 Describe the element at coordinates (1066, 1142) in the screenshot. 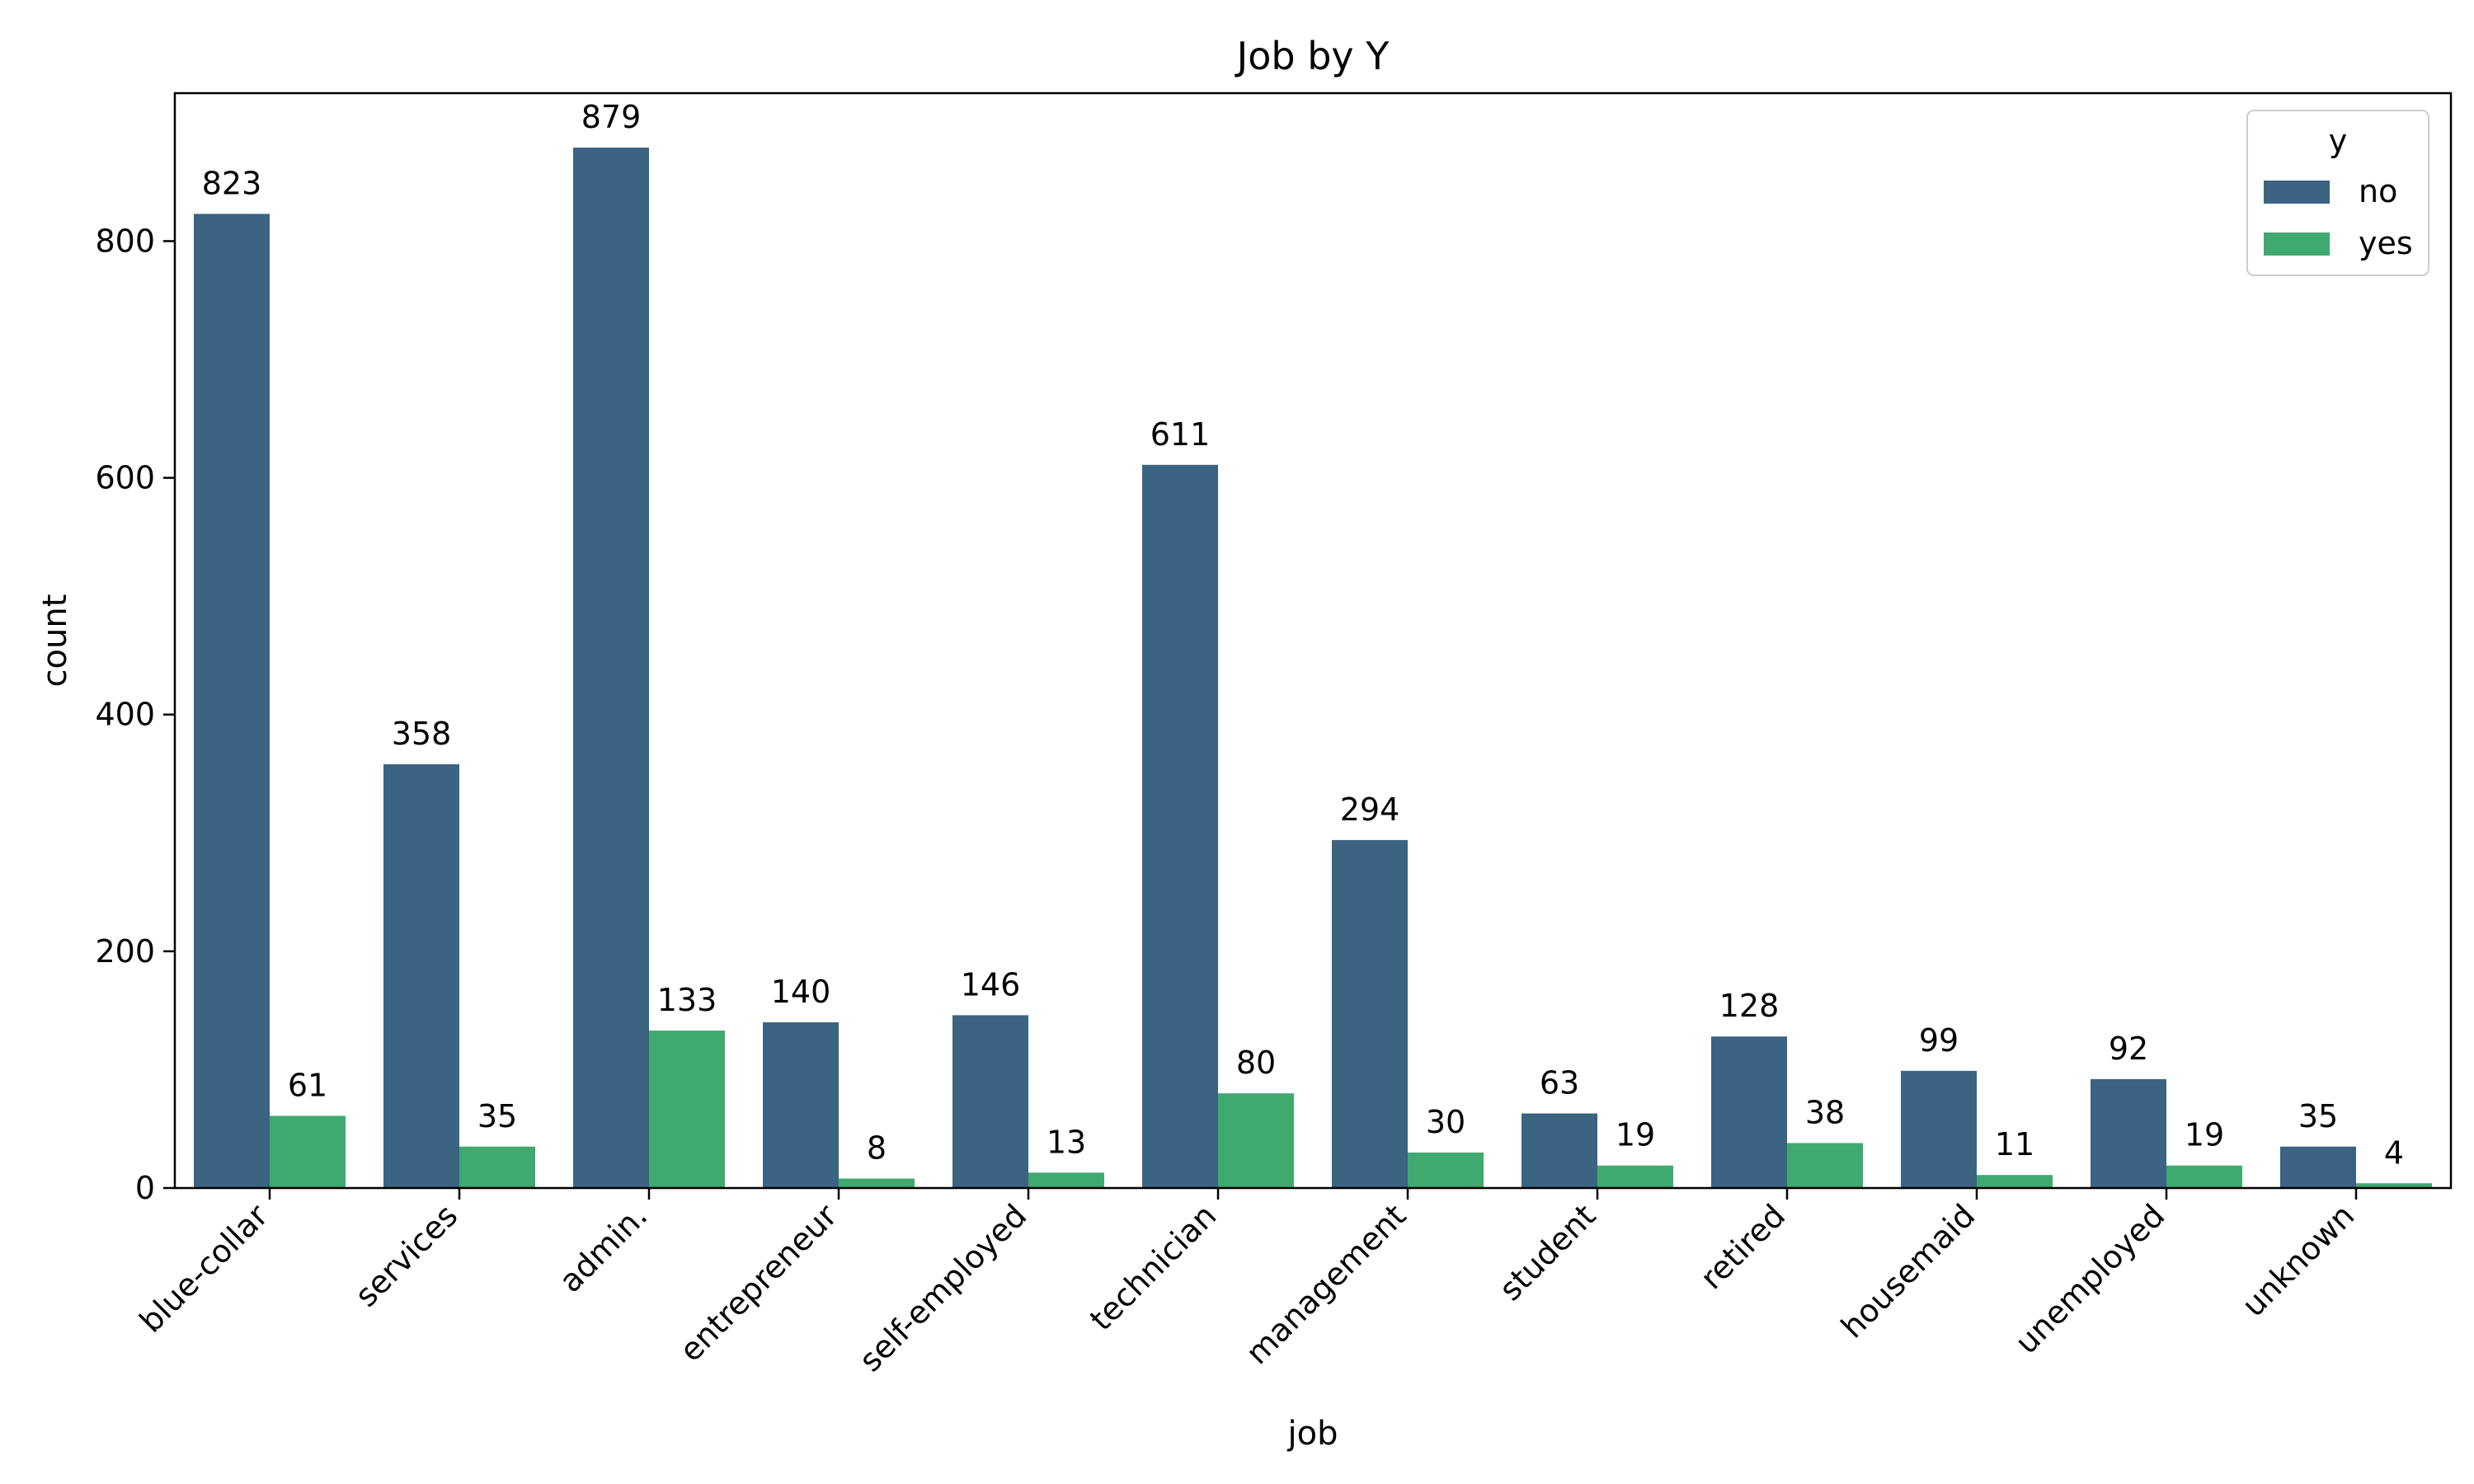

I see `data-label-yes-self-employed: 13` at that location.